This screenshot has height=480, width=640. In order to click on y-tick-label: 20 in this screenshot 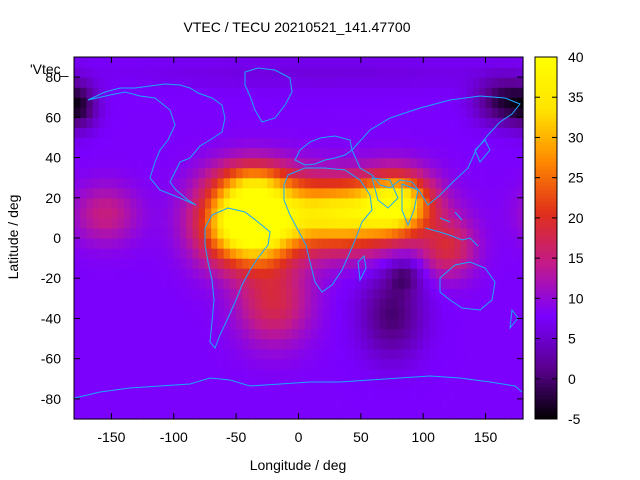, I will do `click(53, 198)`.